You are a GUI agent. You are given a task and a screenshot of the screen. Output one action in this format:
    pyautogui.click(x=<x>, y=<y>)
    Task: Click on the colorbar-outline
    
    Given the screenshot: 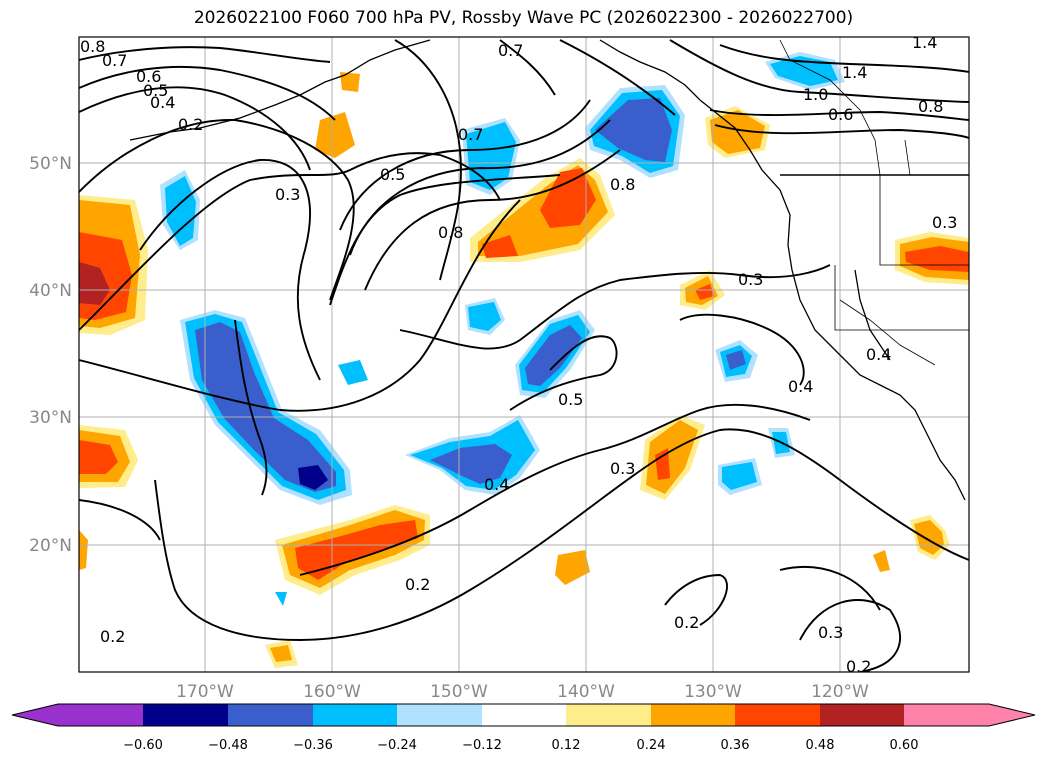 What is the action you would take?
    pyautogui.click(x=523, y=715)
    